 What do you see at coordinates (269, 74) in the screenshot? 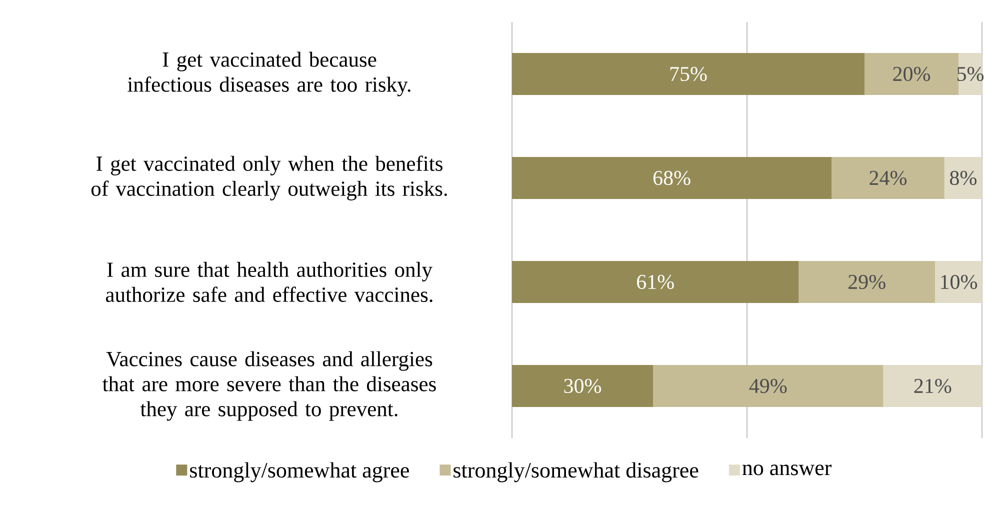
I see `y-tick-label: I get vaccinated because infectious diseases are too risky.` at bounding box center [269, 74].